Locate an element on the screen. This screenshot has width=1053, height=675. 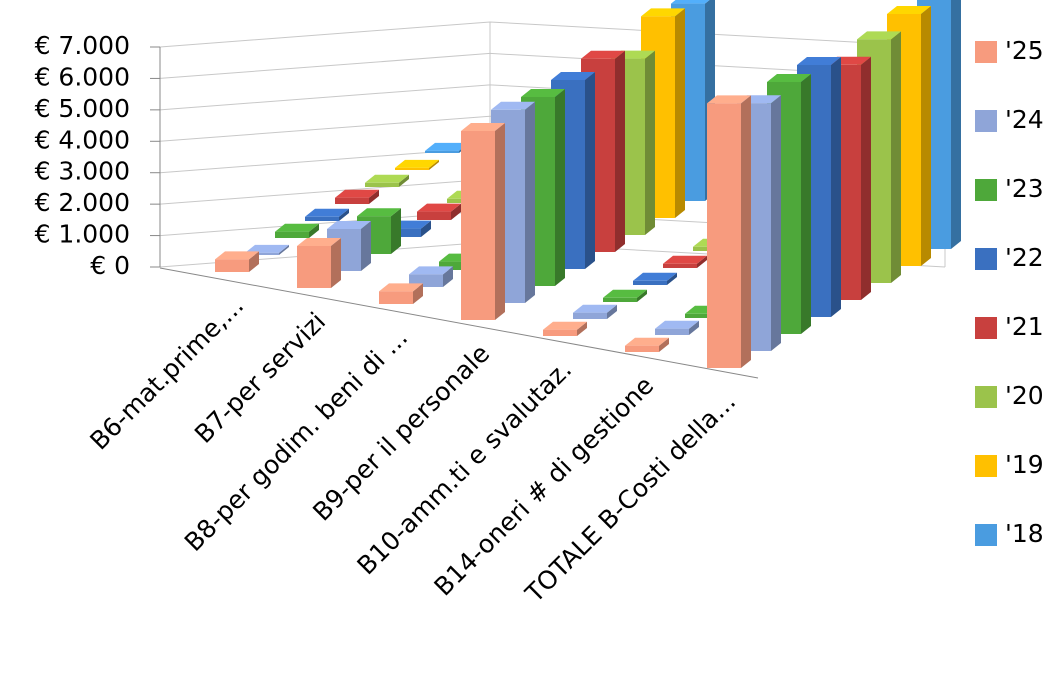
grid-line is located at coordinates (552, 34).